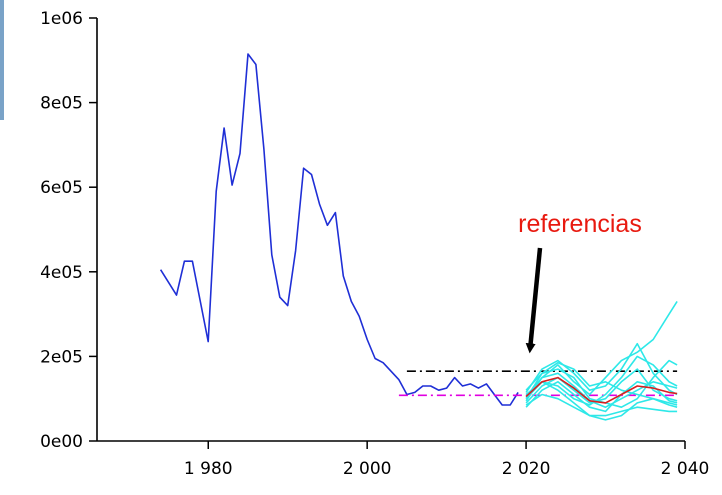 This screenshot has height=495, width=722. I want to click on annotation-arrow, so click(534, 300).